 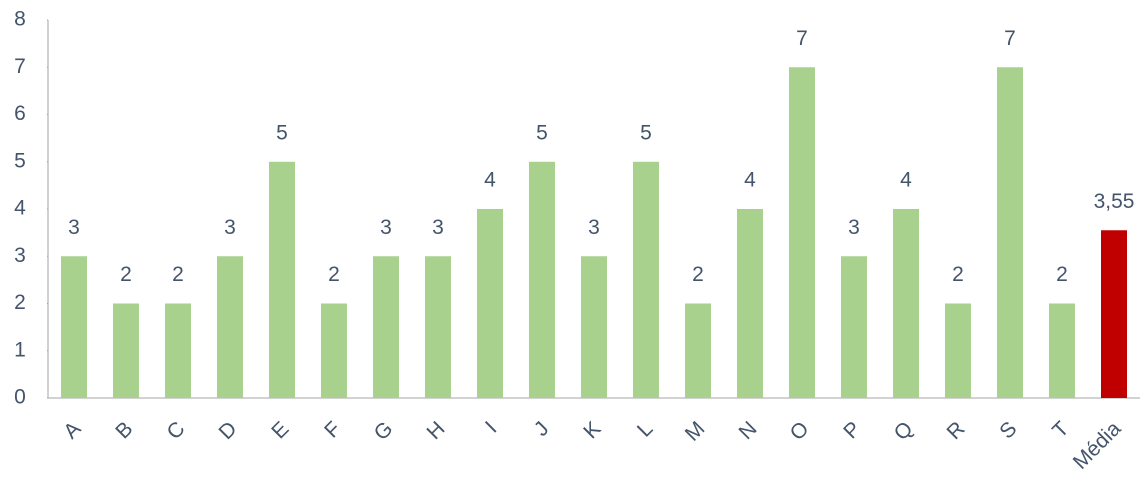 I want to click on y-tick-label: 7, so click(x=20, y=66).